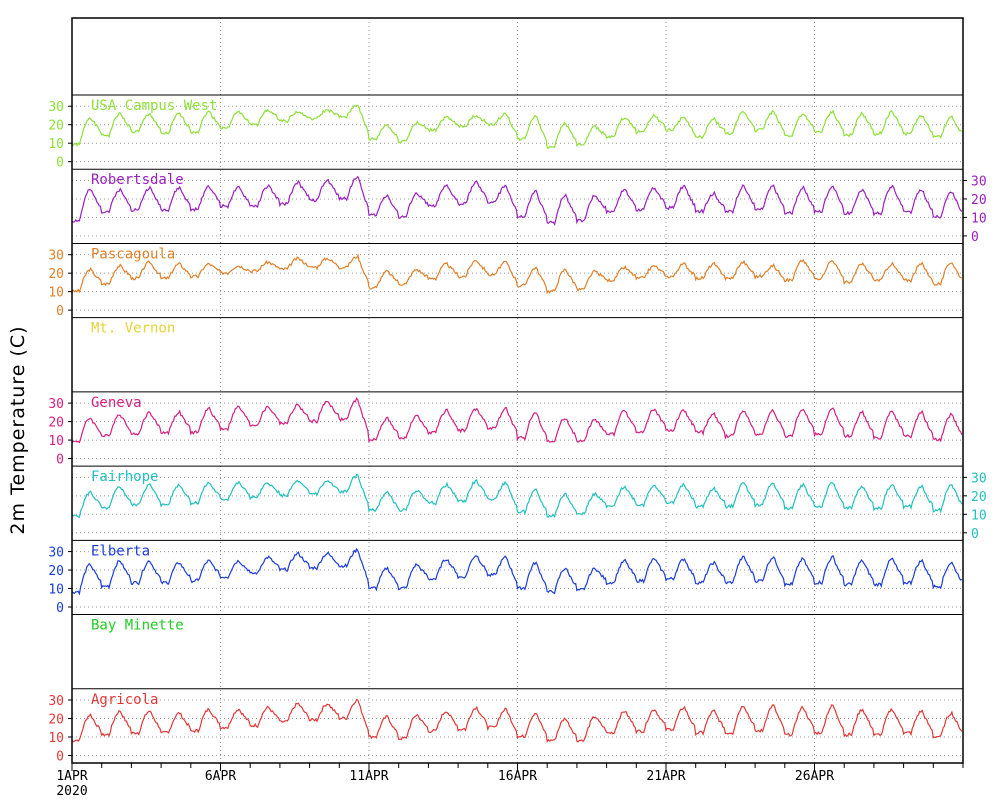 The image size is (1000, 800). Describe the element at coordinates (517, 126) in the screenshot. I see `series-line-usa-campus-west` at that location.